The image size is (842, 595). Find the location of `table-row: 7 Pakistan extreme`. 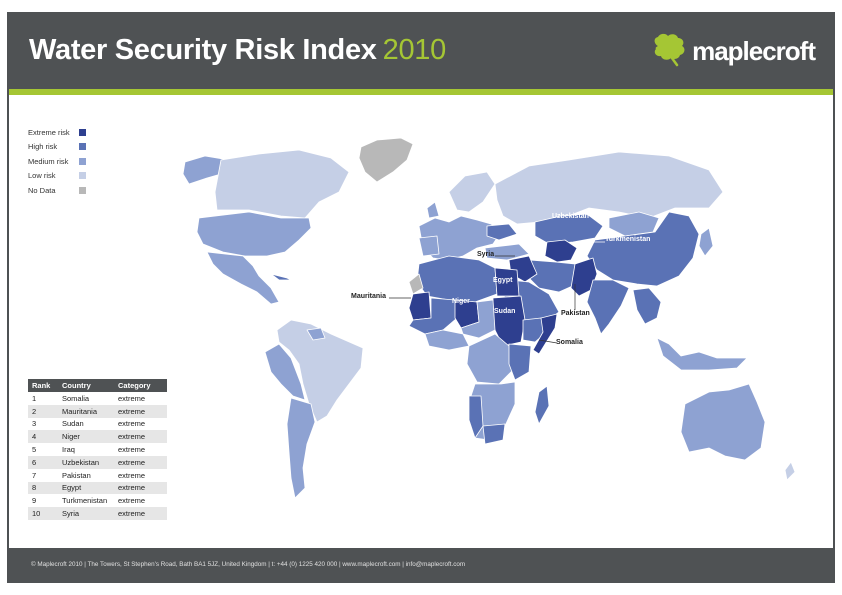

table-row: 7 Pakistan extreme is located at coordinates (97, 475).